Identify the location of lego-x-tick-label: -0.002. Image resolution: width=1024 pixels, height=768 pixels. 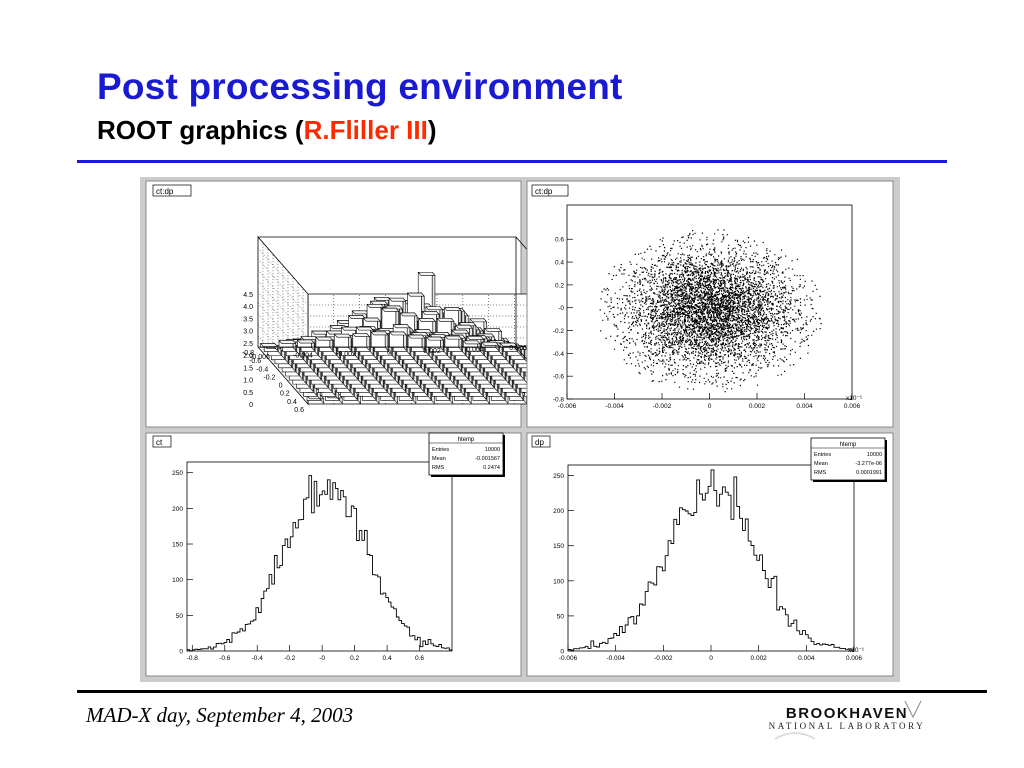
(346, 354).